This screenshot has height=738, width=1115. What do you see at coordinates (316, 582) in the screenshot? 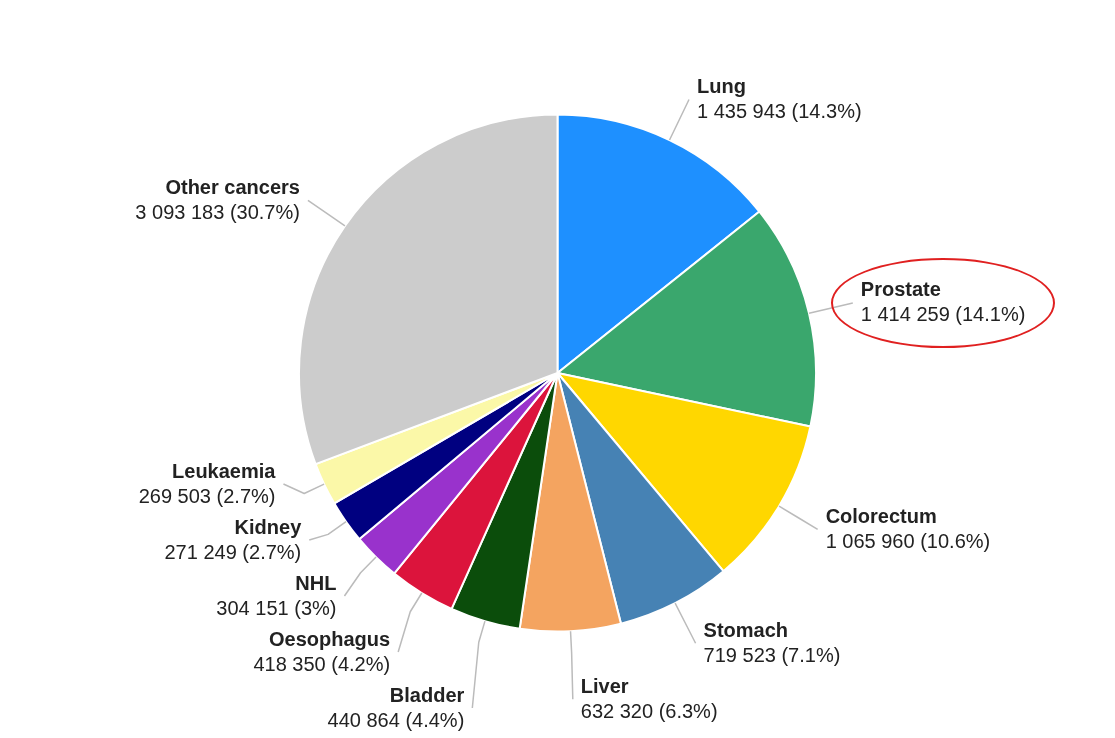
I see `slice-label: NHL` at bounding box center [316, 582].